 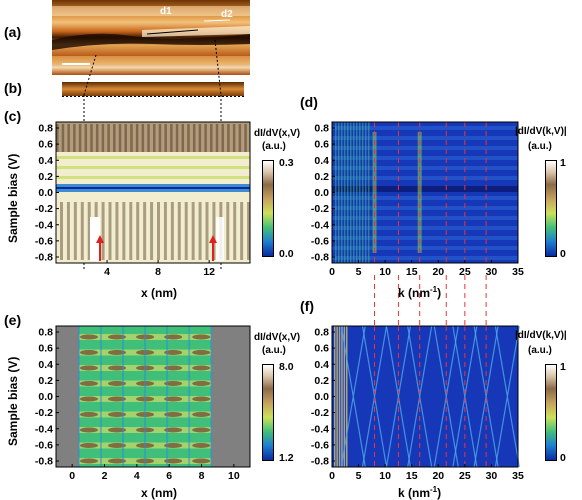 What do you see at coordinates (227, 14) in the screenshot?
I see `marker-d2: d2` at bounding box center [227, 14].